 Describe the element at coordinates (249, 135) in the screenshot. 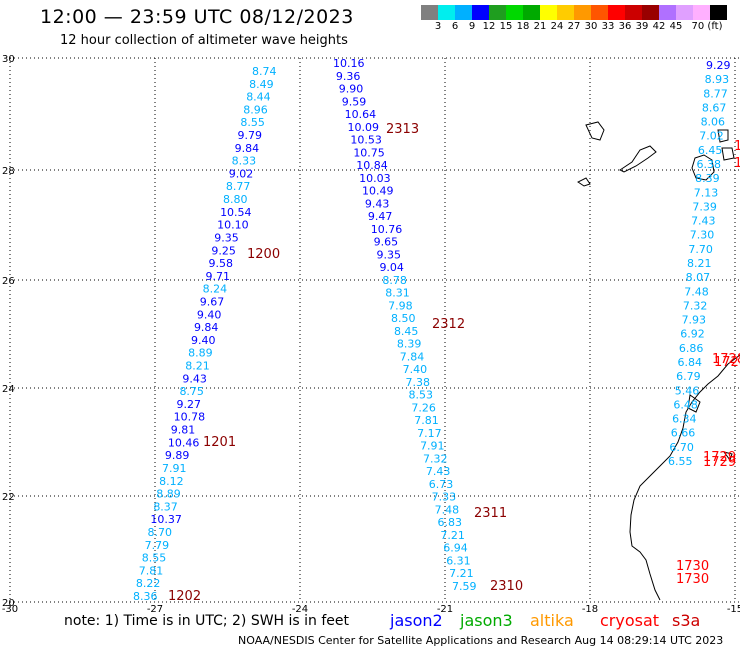

I see `wave-height-value: 9.79` at that location.